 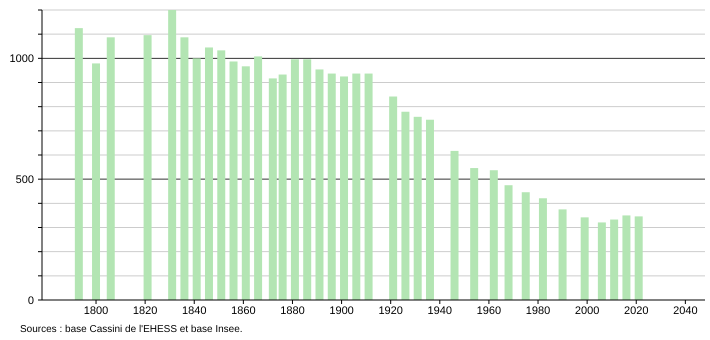 I want to click on x-tick-label: 1980, so click(x=538, y=311).